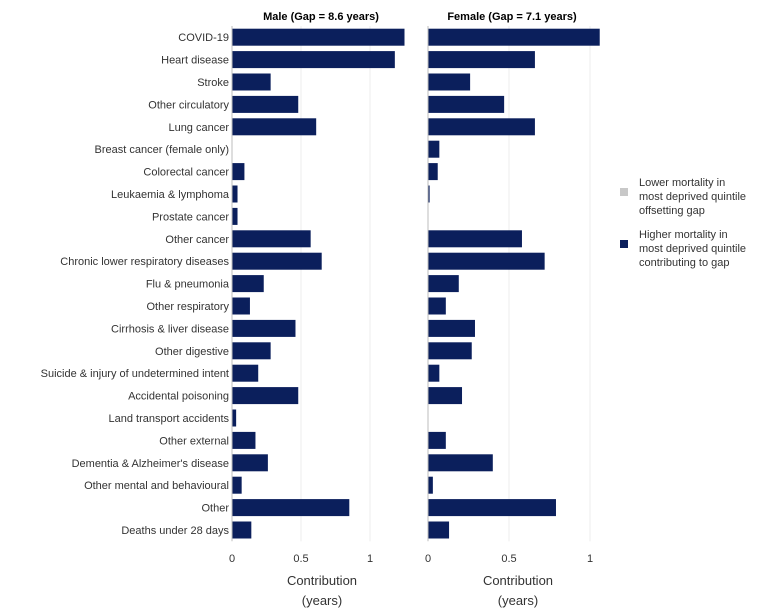 Image resolution: width=774 pixels, height=610 pixels. I want to click on category-label: Chronic lower respiratory diseases, so click(144, 262).